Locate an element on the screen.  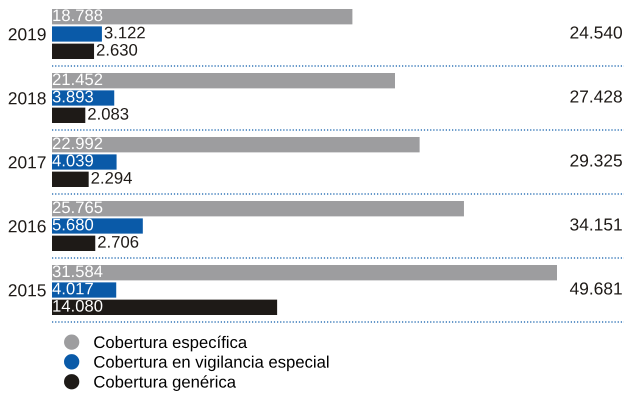
text: 24.540 is located at coordinates (596, 32).